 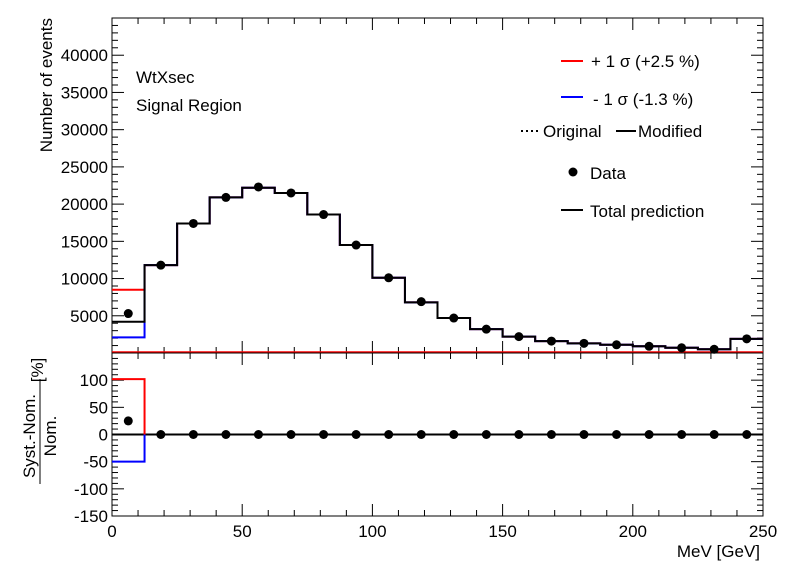 I want to click on ratio-y-tick-label: -100, so click(x=91, y=489).